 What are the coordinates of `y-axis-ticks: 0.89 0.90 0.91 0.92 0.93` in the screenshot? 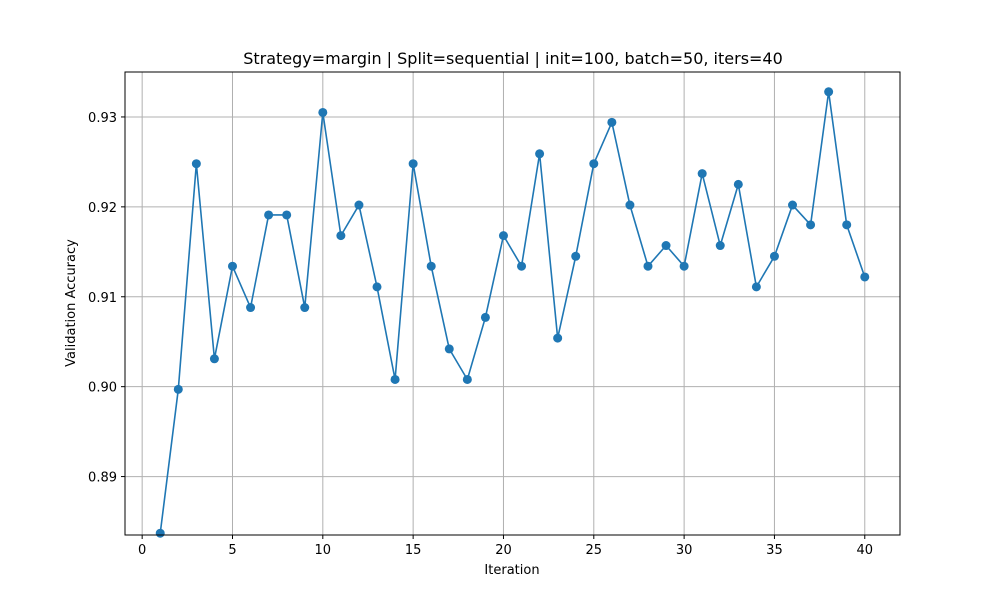 It's located at (106, 298).